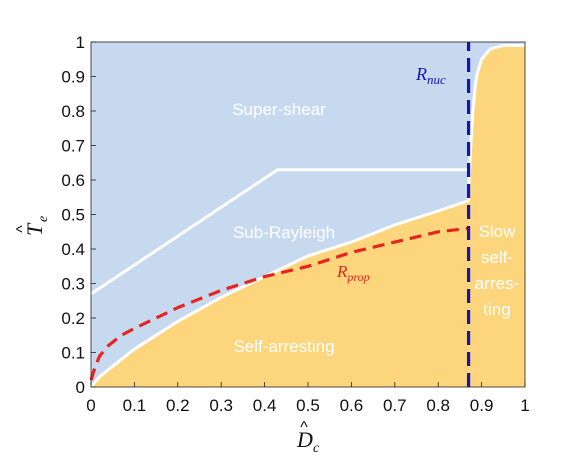 Image resolution: width=588 pixels, height=463 pixels. I want to click on x-tick-label: 0.9, so click(482, 405).